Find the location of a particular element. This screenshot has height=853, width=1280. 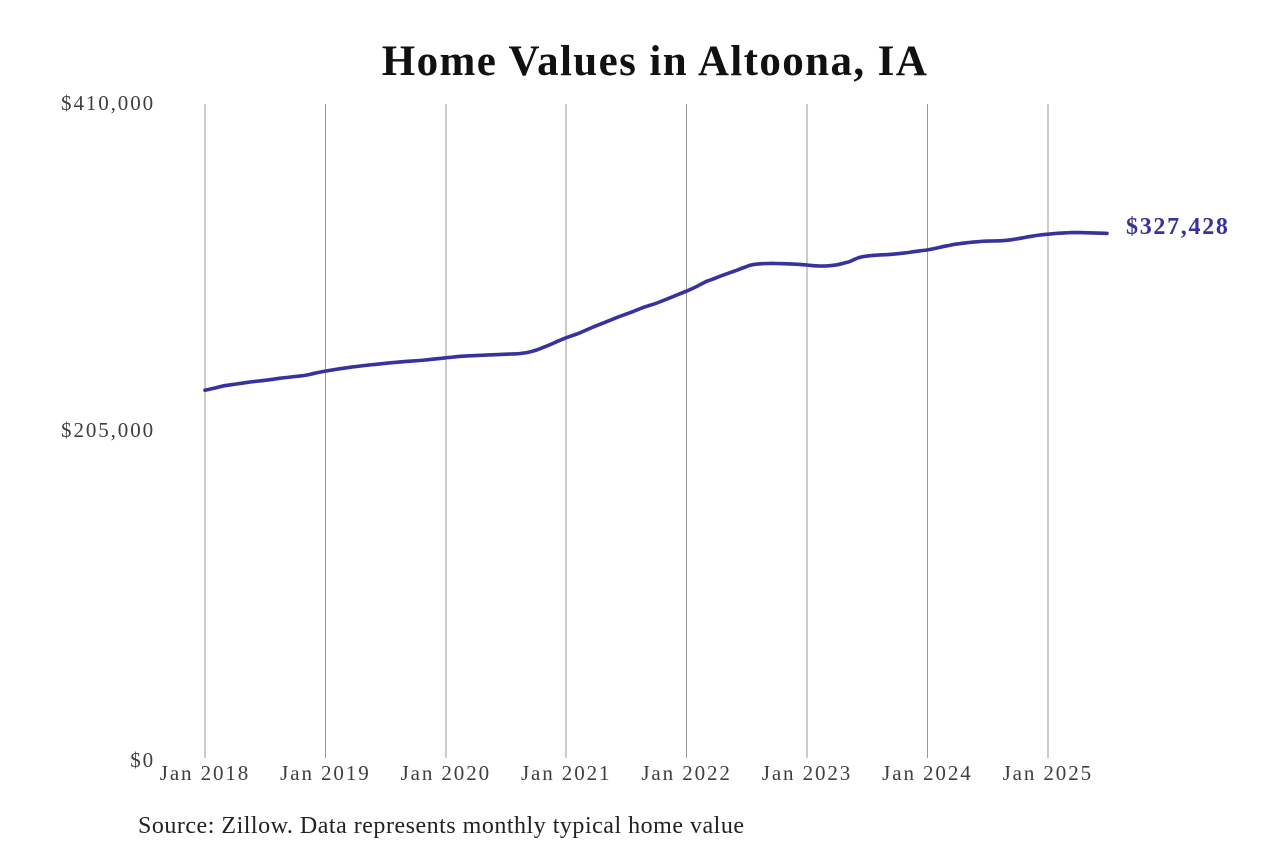

svg-text: $327,428 is located at coordinates (1178, 227).